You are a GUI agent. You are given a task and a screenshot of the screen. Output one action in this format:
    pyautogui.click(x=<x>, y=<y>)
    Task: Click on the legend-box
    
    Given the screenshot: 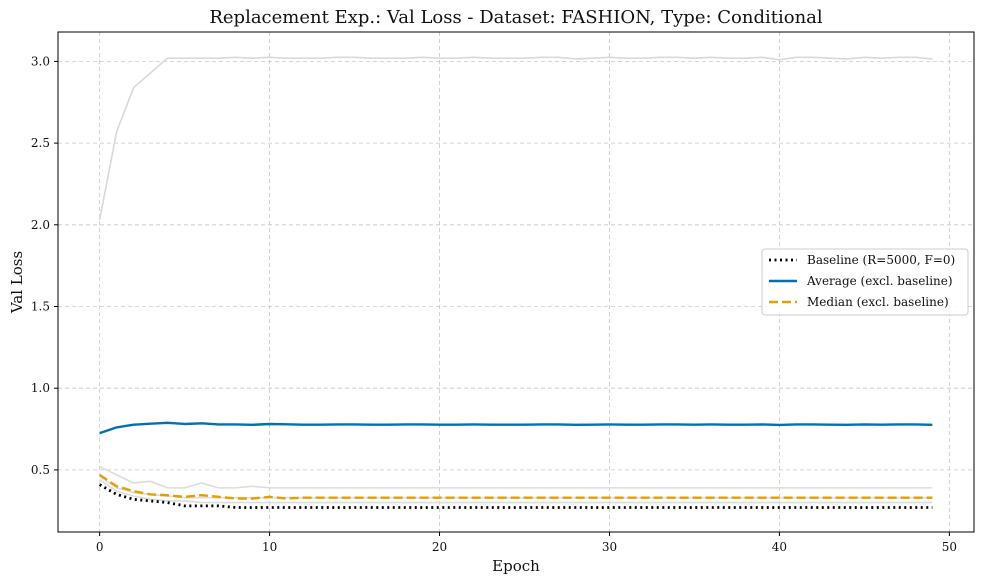 What is the action you would take?
    pyautogui.click(x=865, y=282)
    